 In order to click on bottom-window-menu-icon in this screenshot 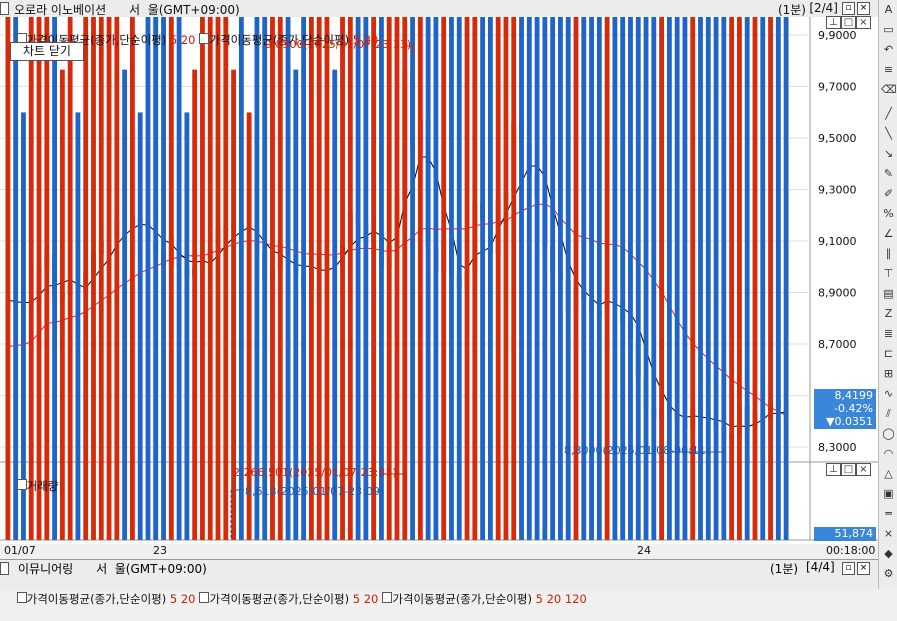, I will do `click(4, 568)`.